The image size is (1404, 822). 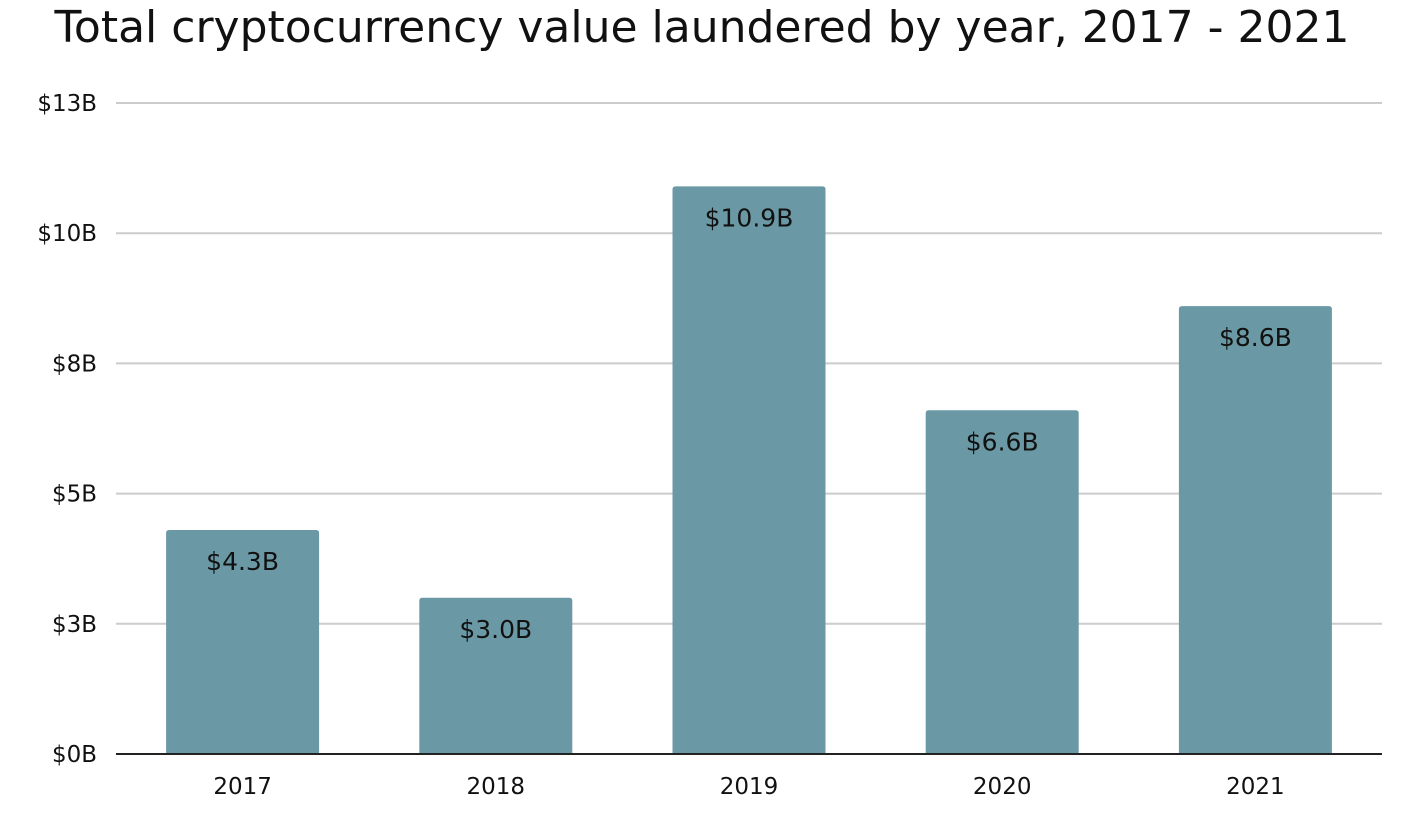 I want to click on y-tick-label: $5B, so click(x=74, y=495).